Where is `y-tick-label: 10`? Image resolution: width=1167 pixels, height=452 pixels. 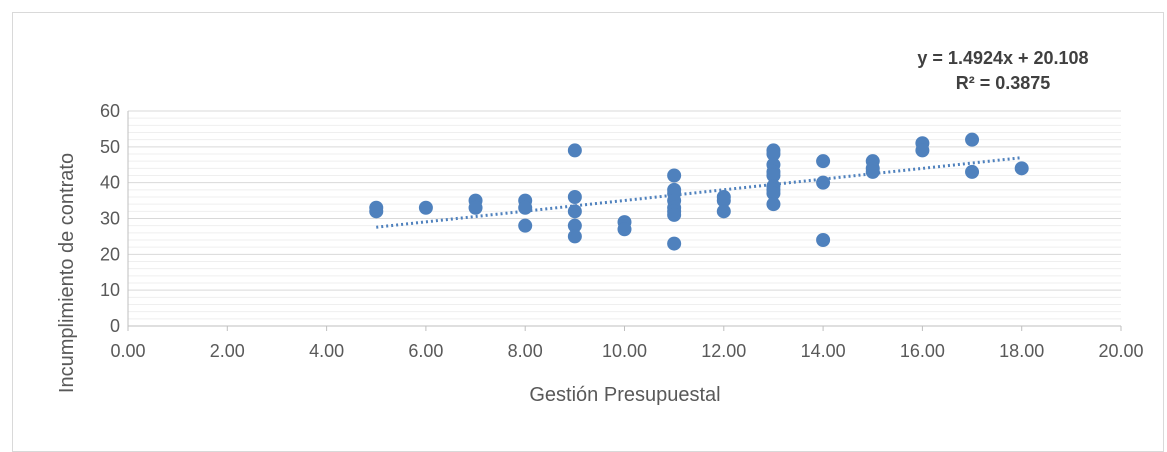 y-tick-label: 10 is located at coordinates (110, 290).